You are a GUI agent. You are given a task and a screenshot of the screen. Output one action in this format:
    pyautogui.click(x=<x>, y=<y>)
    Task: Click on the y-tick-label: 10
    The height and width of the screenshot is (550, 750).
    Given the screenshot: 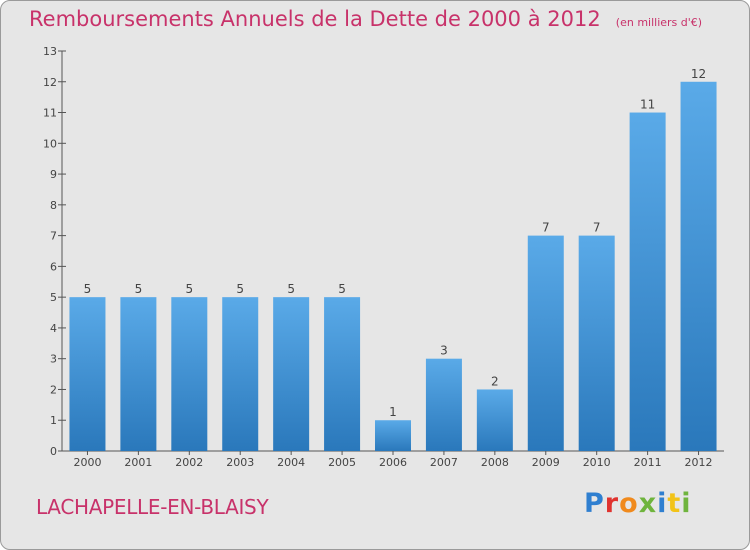 What is the action you would take?
    pyautogui.click(x=50, y=143)
    